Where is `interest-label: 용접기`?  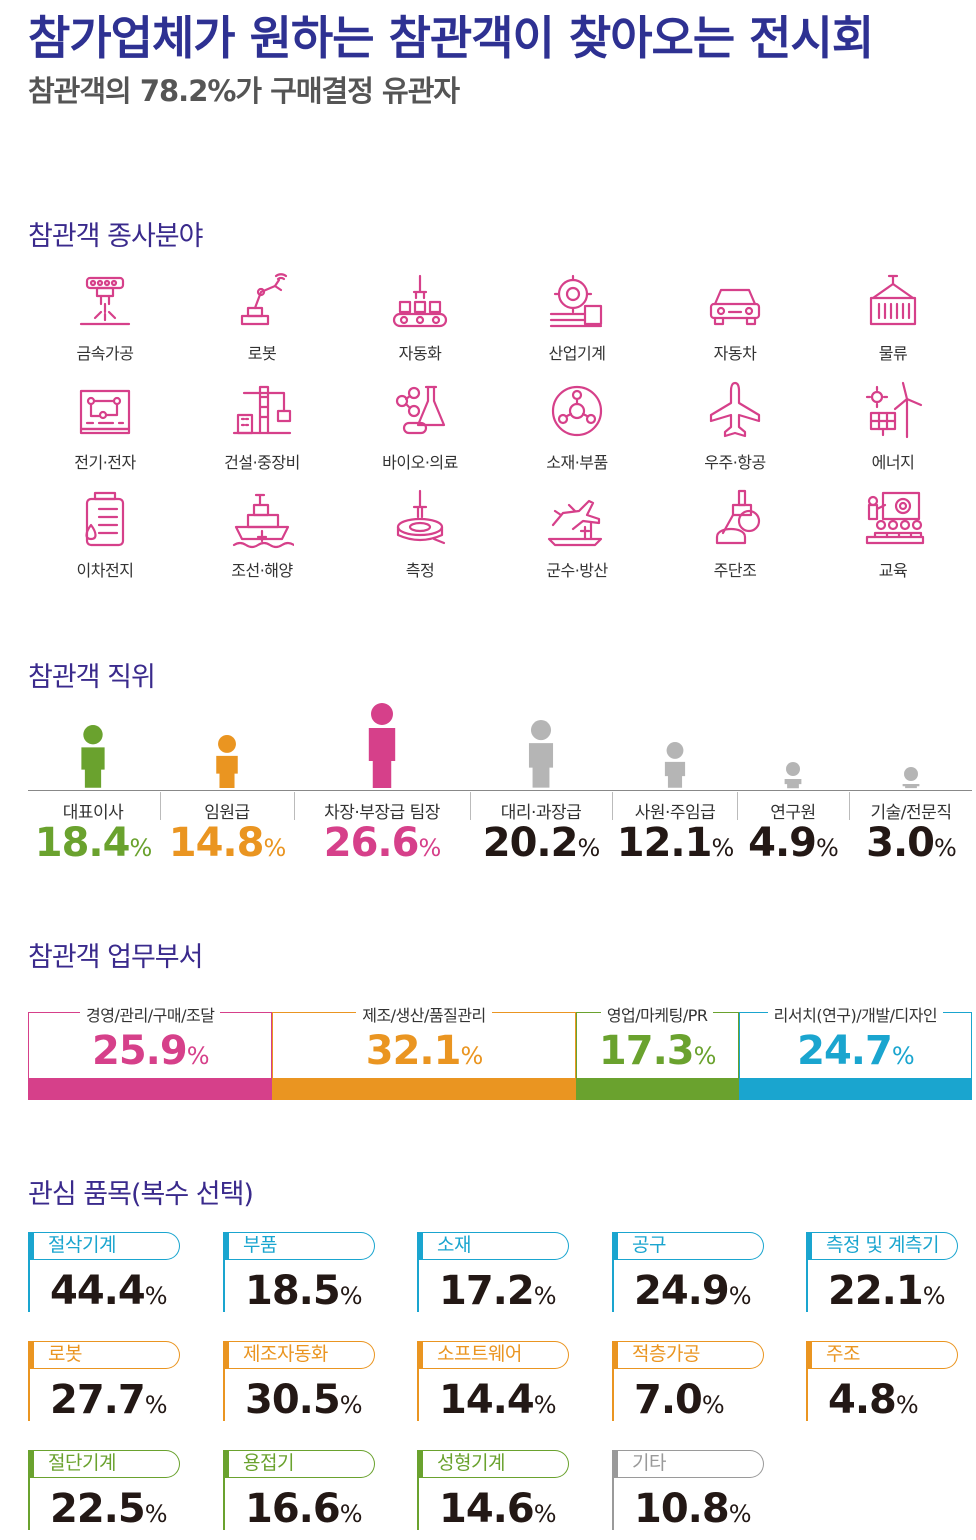
interest-label: 용접기 is located at coordinates (299, 1464).